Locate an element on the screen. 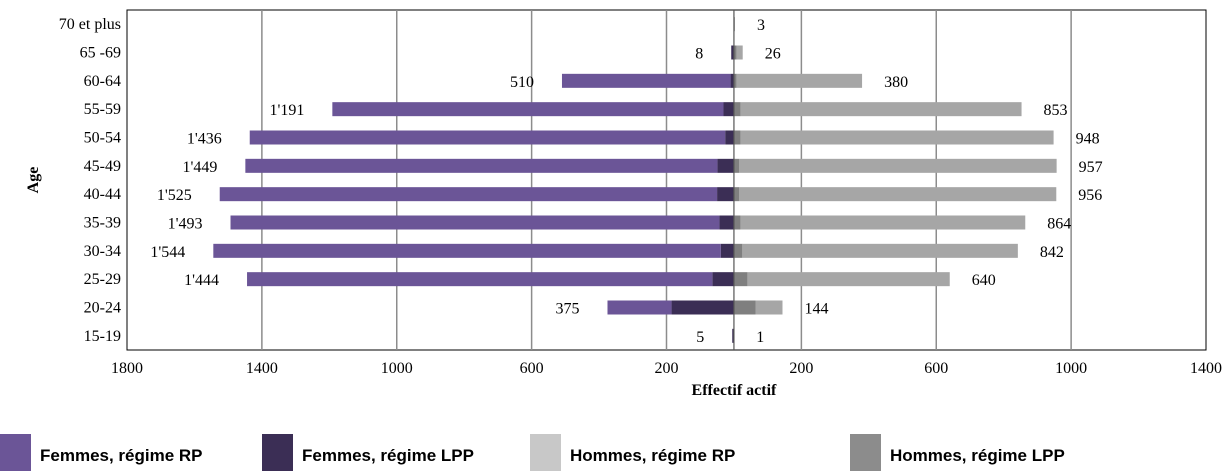  label-femmes-60-64: 510 is located at coordinates (522, 82).